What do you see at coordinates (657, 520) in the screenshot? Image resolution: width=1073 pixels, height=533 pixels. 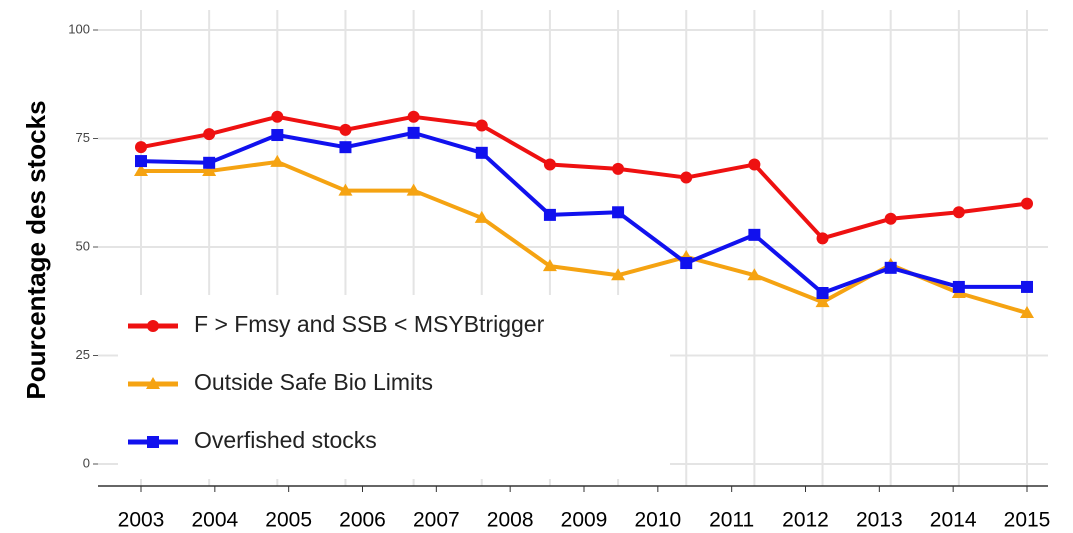 I see `x-tick-label: 2010` at bounding box center [657, 520].